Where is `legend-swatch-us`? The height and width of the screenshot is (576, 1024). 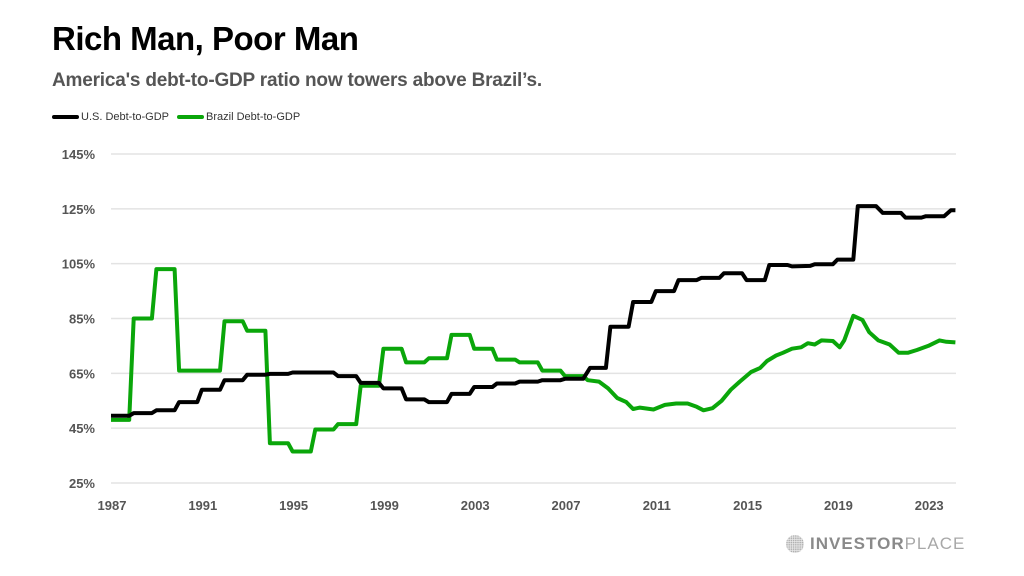
legend-swatch-us is located at coordinates (65, 117).